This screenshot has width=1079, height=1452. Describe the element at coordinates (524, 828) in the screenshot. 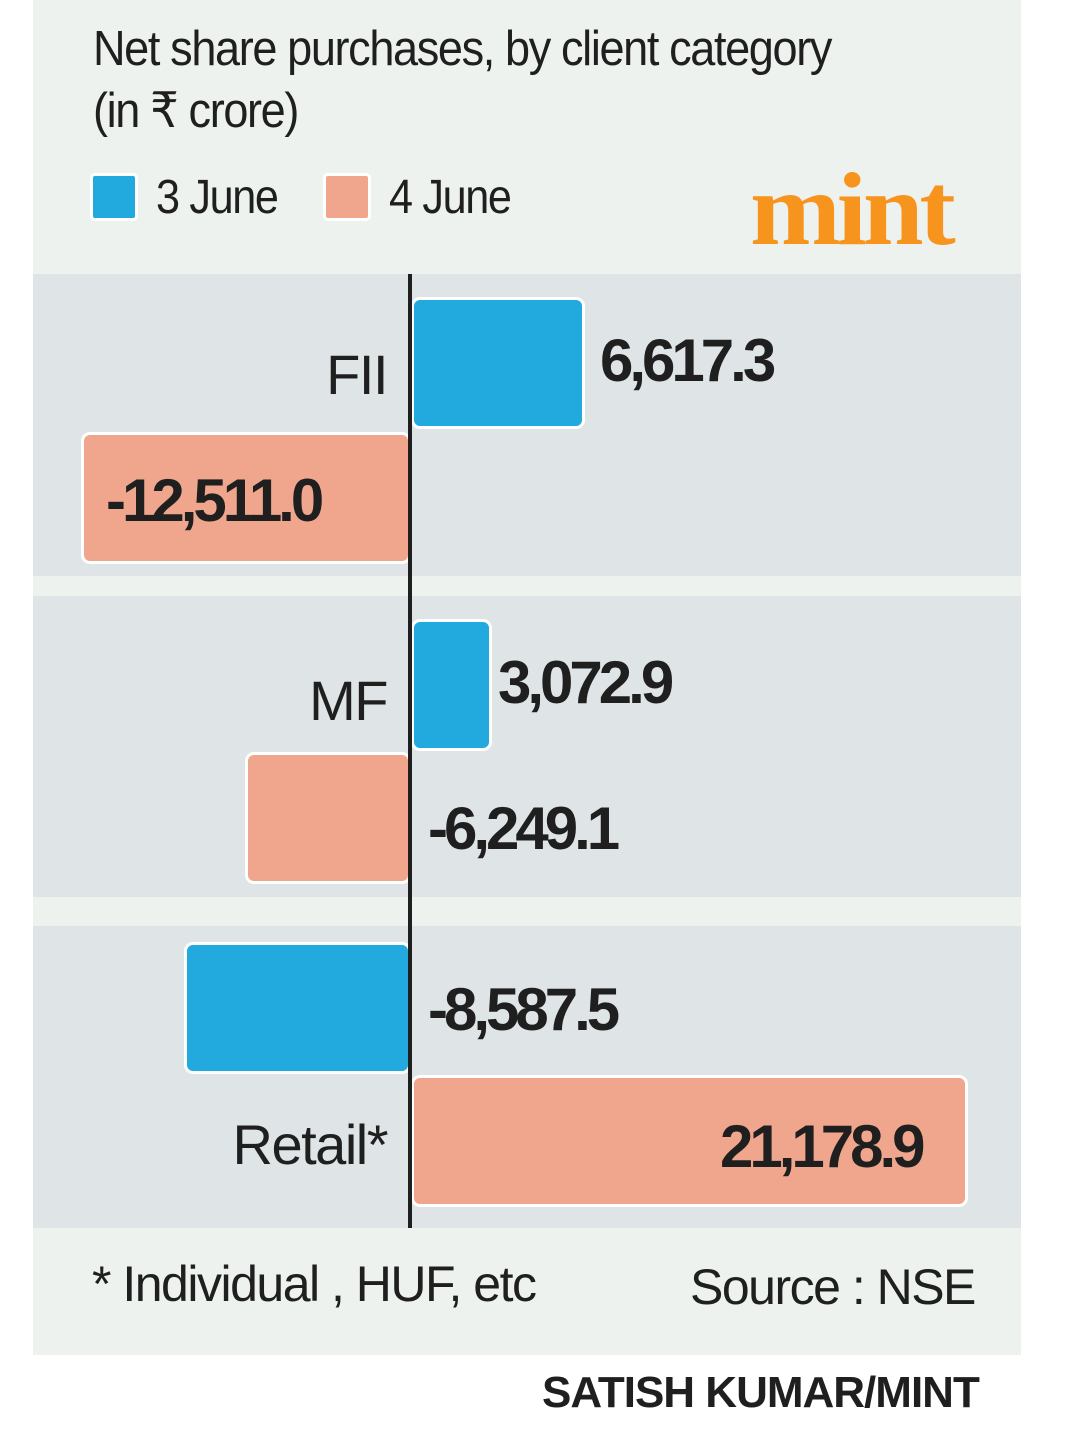

I see `value-mf-4-june: -6,249.1` at that location.